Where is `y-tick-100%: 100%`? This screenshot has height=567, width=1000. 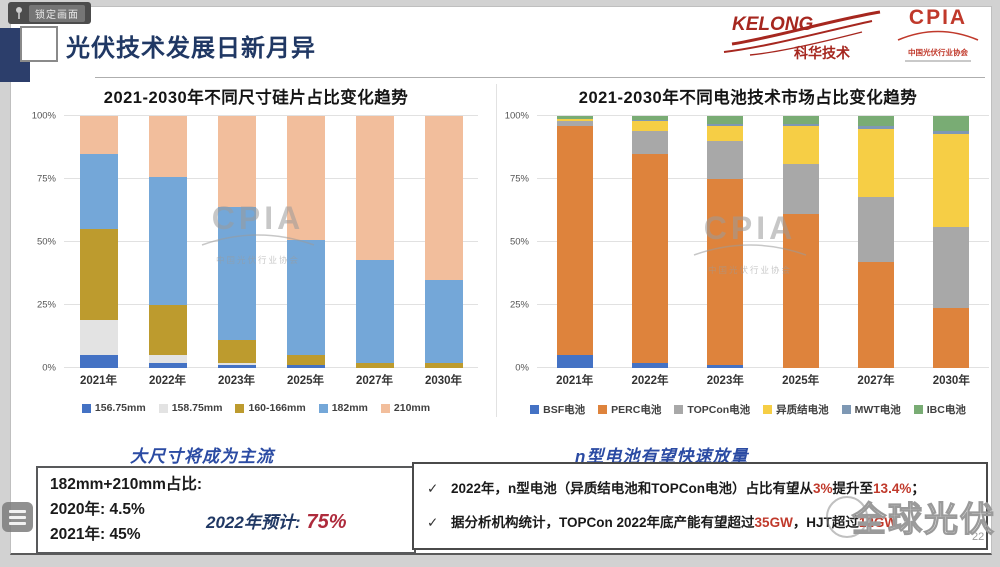 y-tick-100%: 100% is located at coordinates (516, 116).